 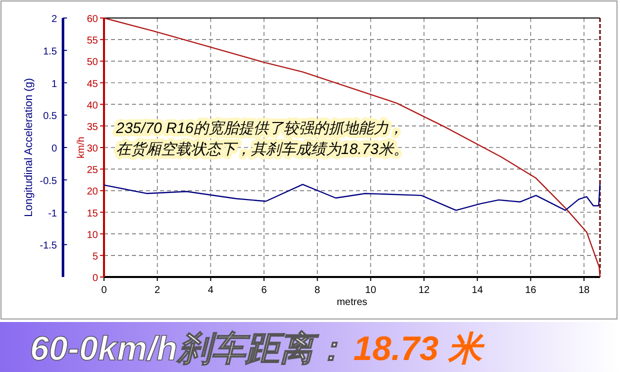 I want to click on x-tick-label: 10, so click(x=371, y=290).